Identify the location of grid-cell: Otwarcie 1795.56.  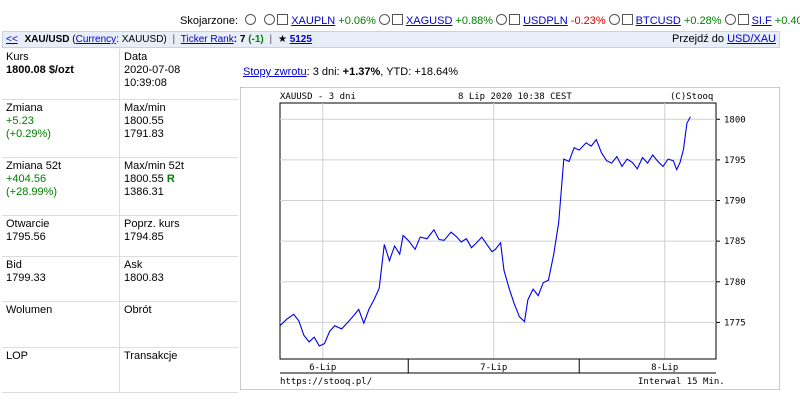
(61, 236).